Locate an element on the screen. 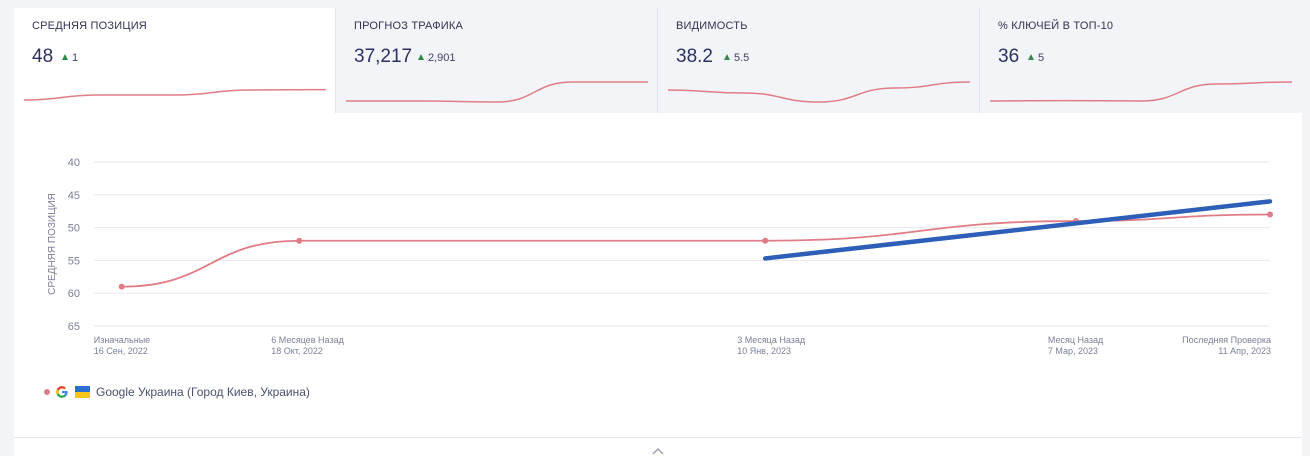 The height and width of the screenshot is (456, 1310). metric-title: ПРОГНОЗ ТРАФИКА is located at coordinates (409, 26).